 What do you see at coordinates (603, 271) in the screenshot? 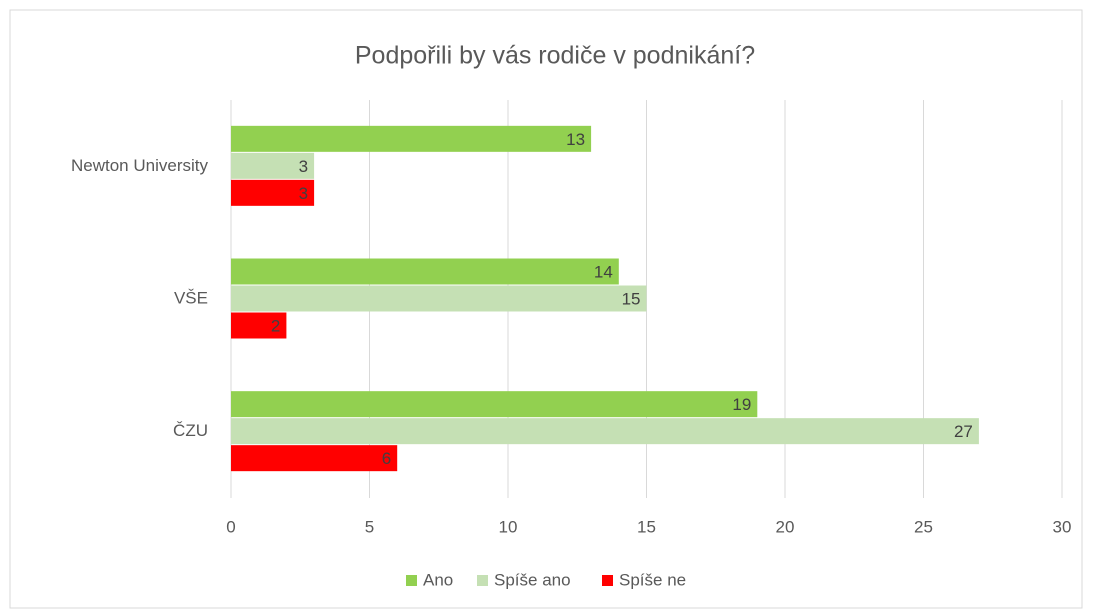
I see `data-label: 14` at bounding box center [603, 271].